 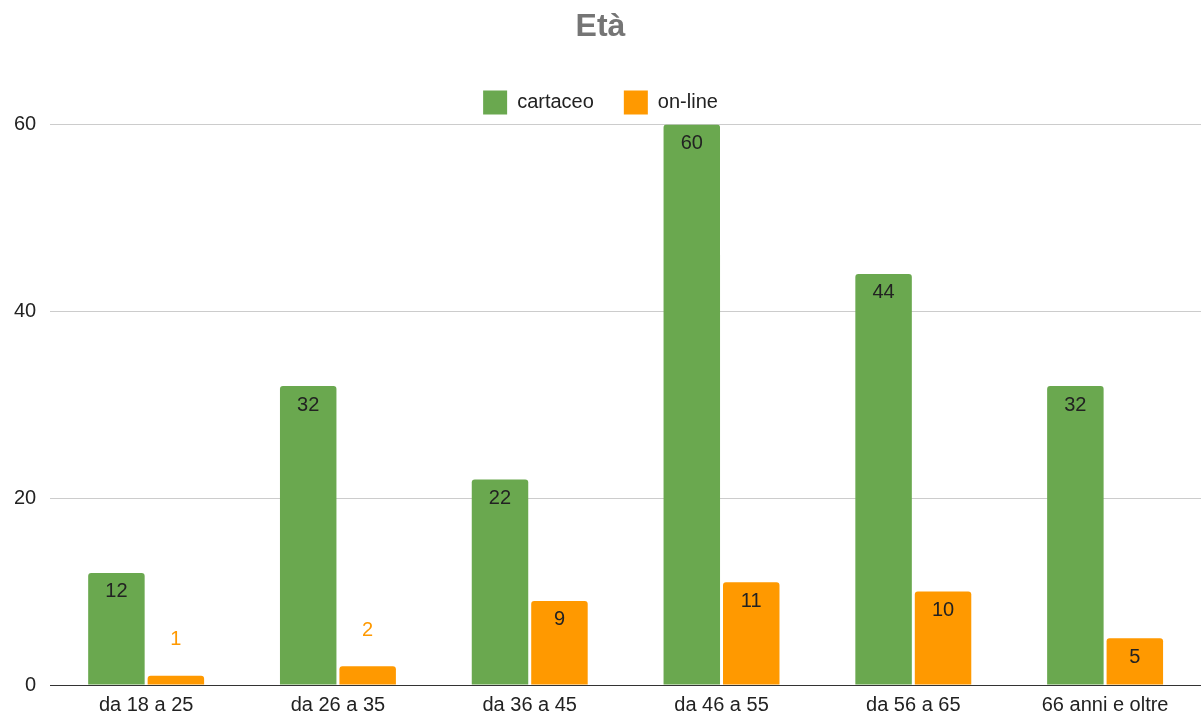 What do you see at coordinates (1135, 655) in the screenshot?
I see `data-label: 5` at bounding box center [1135, 655].